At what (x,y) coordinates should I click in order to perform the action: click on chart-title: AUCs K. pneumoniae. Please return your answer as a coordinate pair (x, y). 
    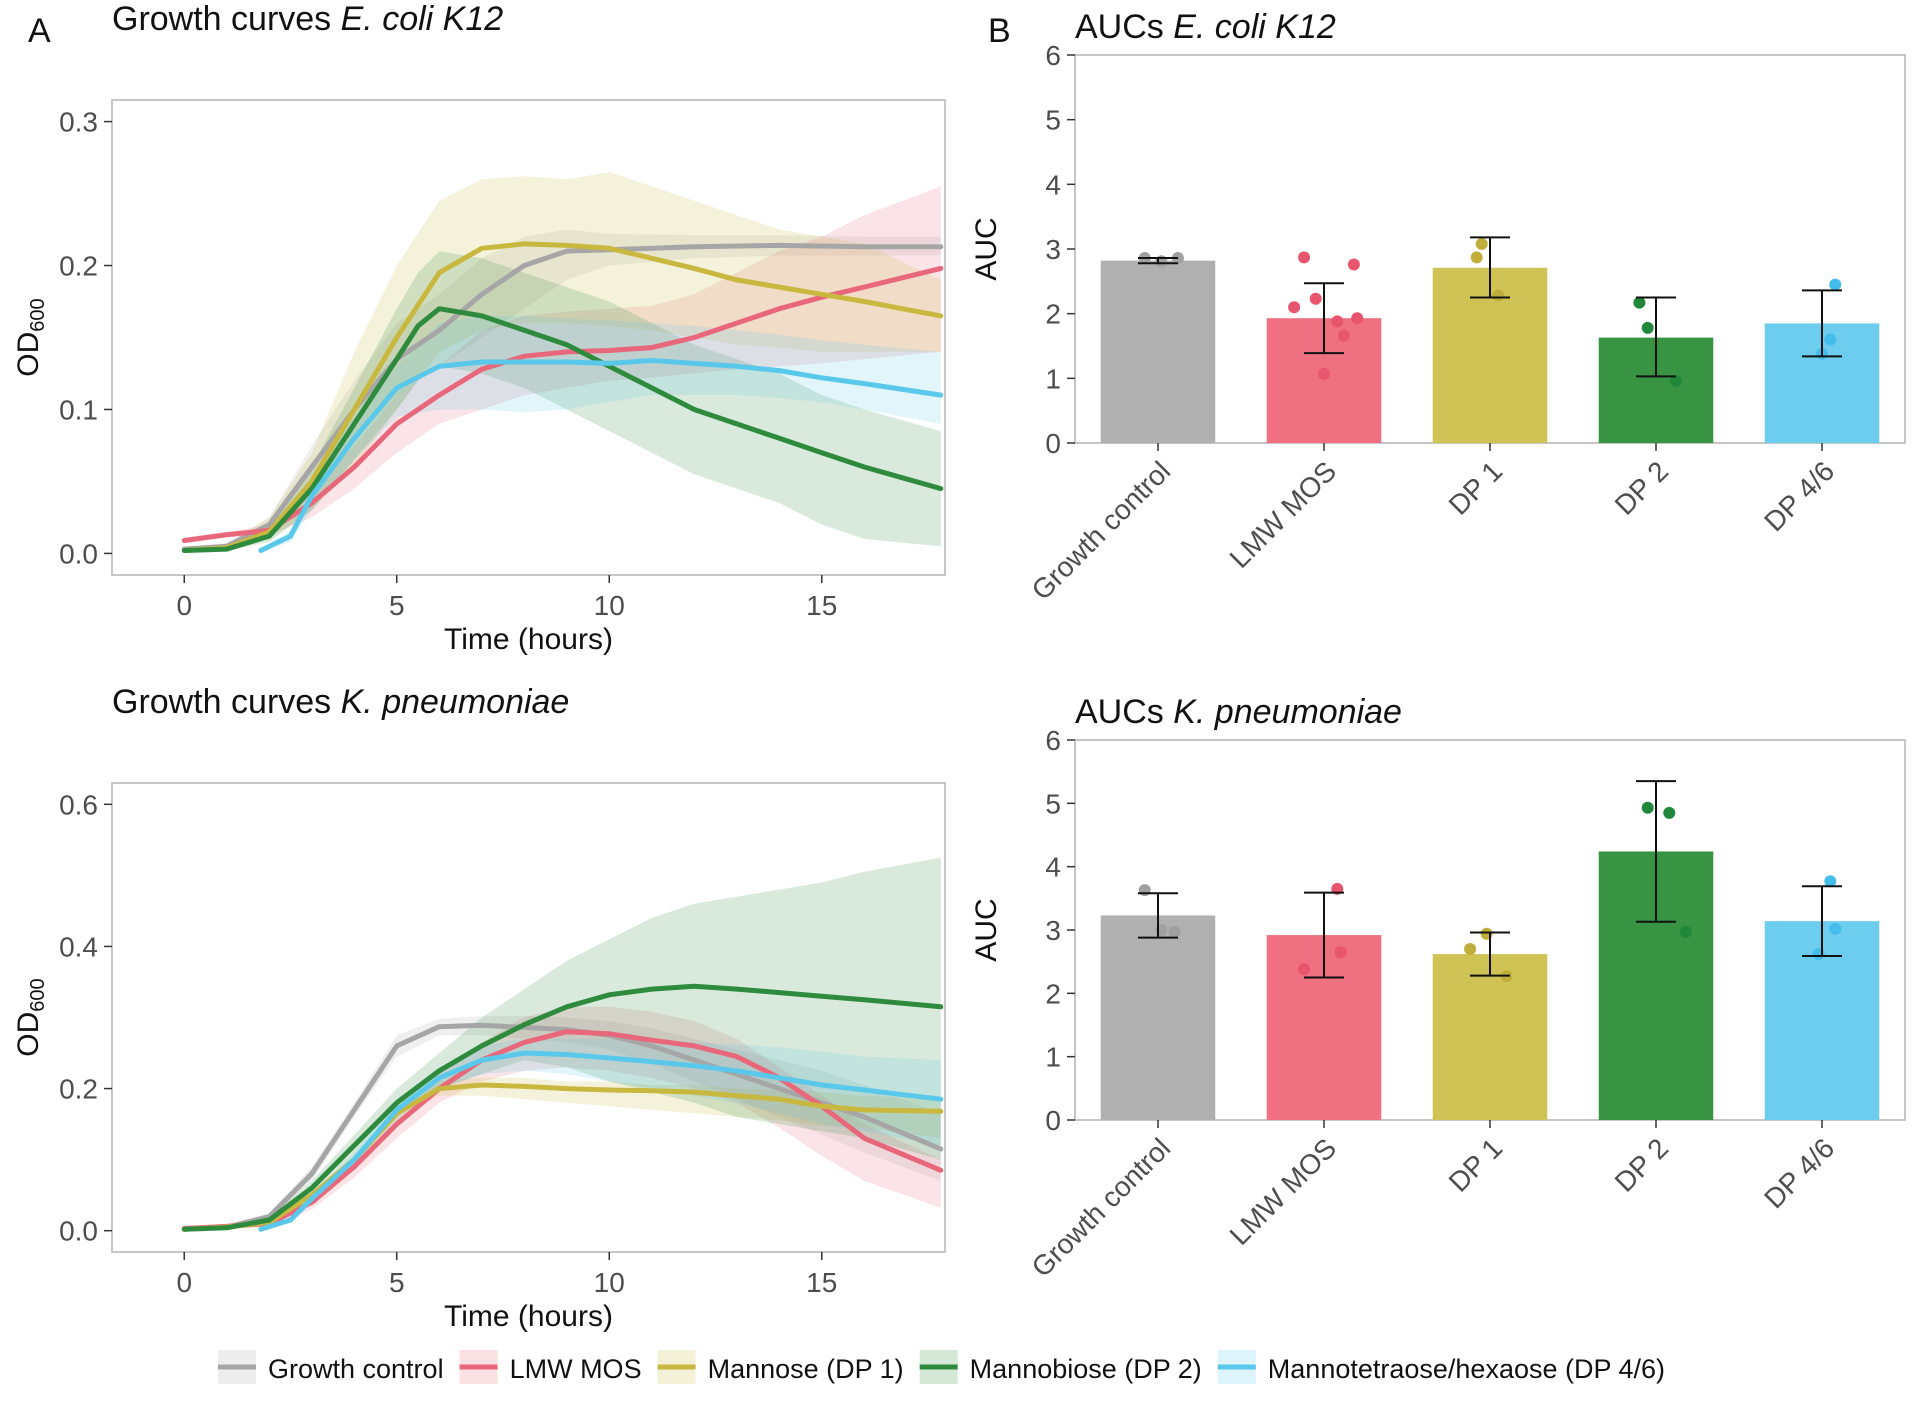
    Looking at the image, I should click on (1238, 712).